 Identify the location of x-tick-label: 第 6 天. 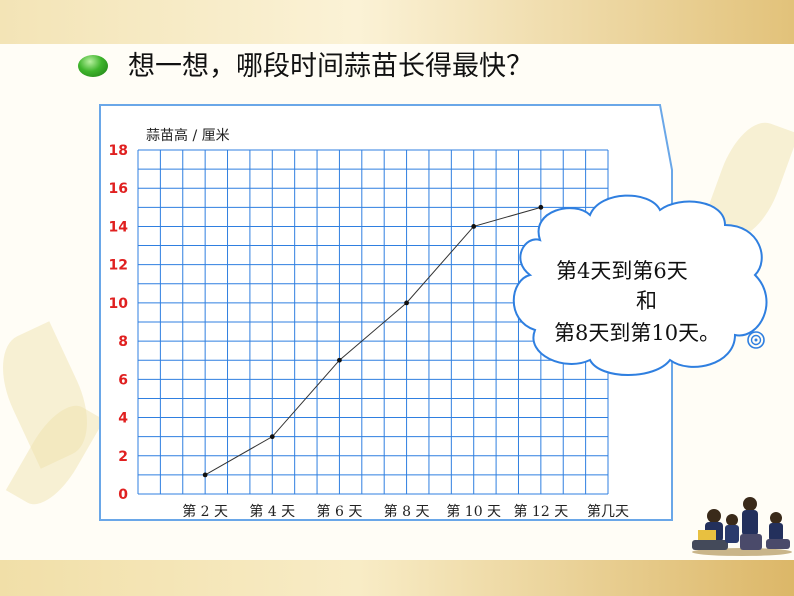
(340, 511).